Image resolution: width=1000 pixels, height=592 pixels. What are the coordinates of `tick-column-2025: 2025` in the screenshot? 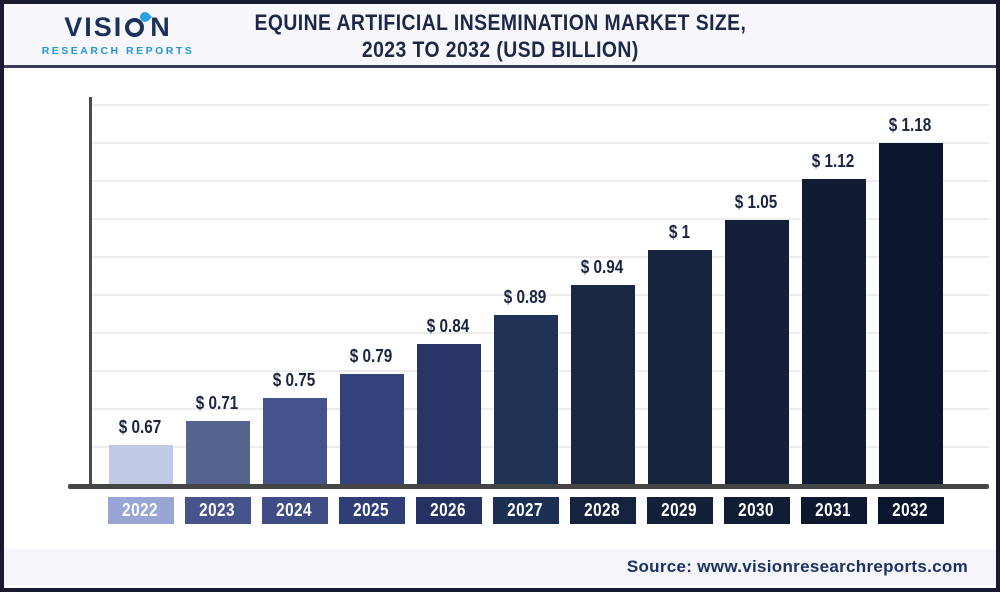 It's located at (371, 510).